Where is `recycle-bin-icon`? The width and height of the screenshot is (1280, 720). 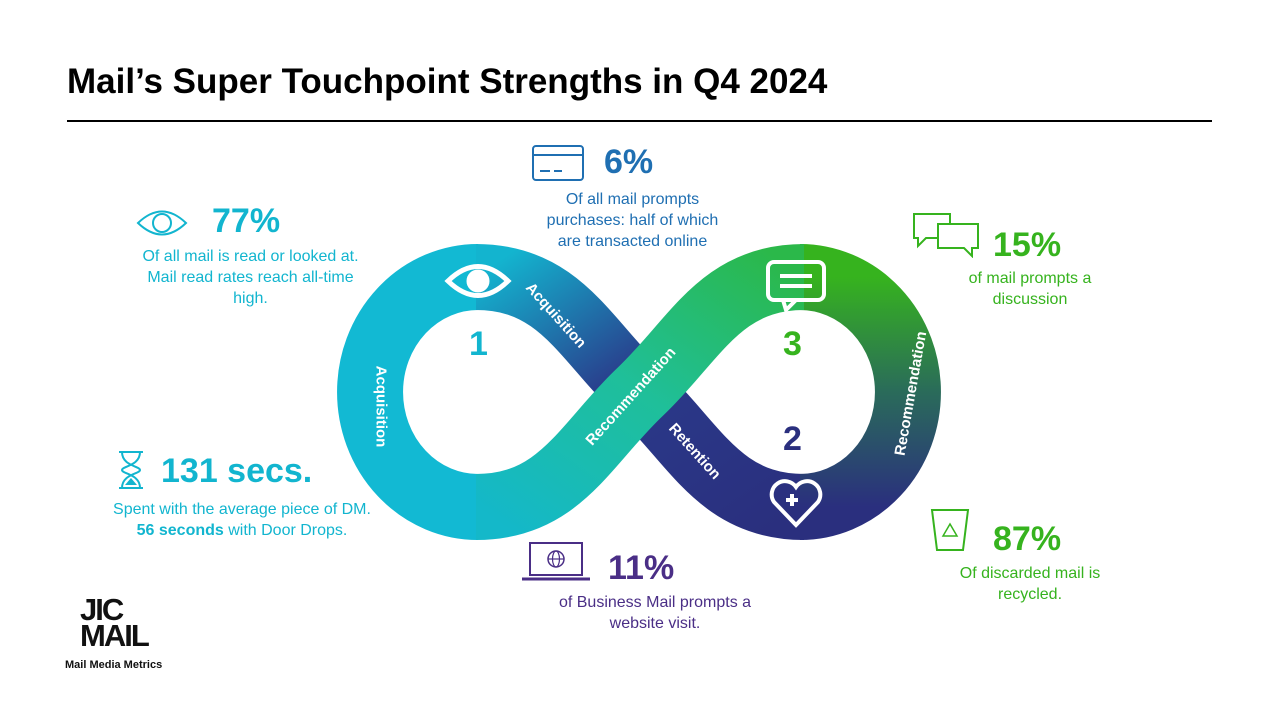
recycle-bin-icon is located at coordinates (950, 530).